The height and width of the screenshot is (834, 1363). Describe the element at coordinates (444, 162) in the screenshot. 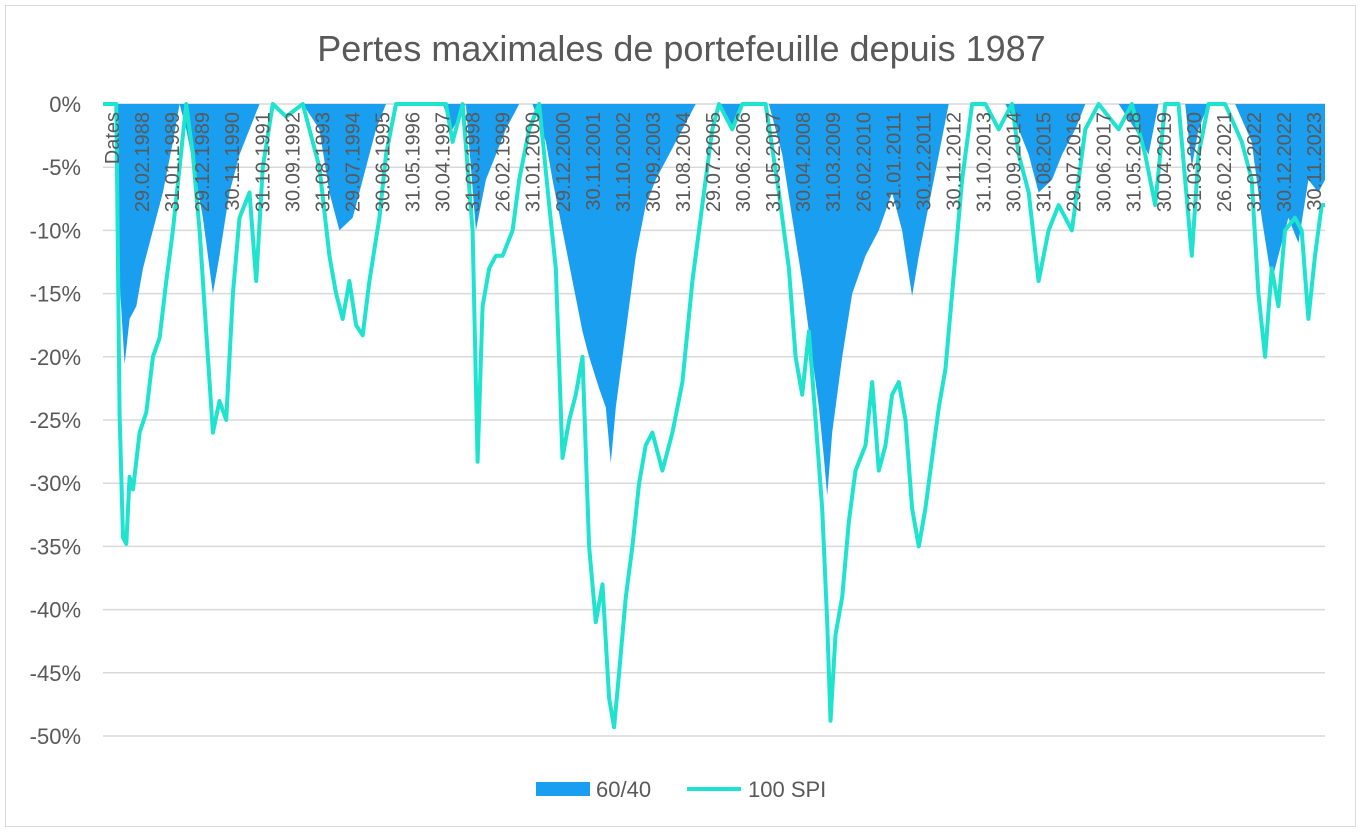

I see `x-tick-label: 30.04.1997` at that location.